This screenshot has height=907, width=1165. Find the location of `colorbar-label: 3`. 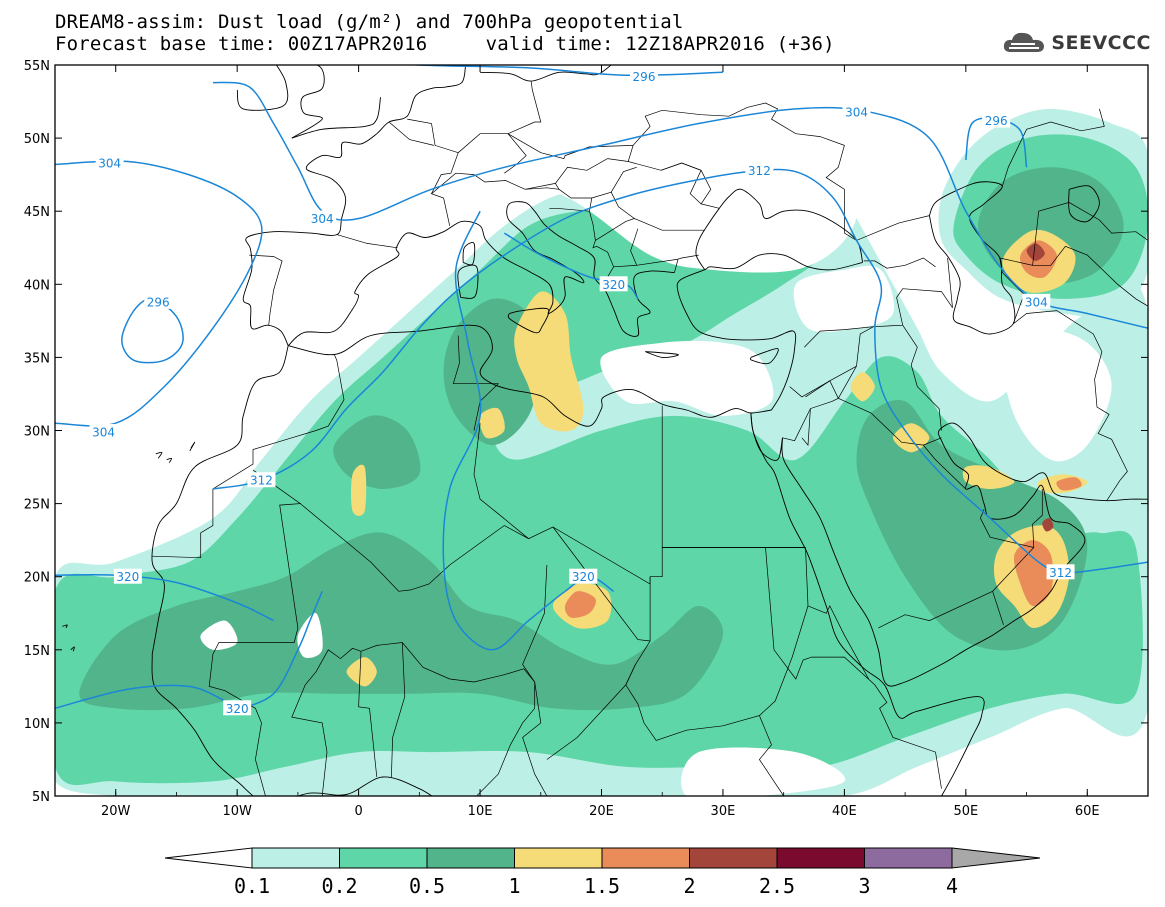

colorbar-label: 3 is located at coordinates (864, 886).